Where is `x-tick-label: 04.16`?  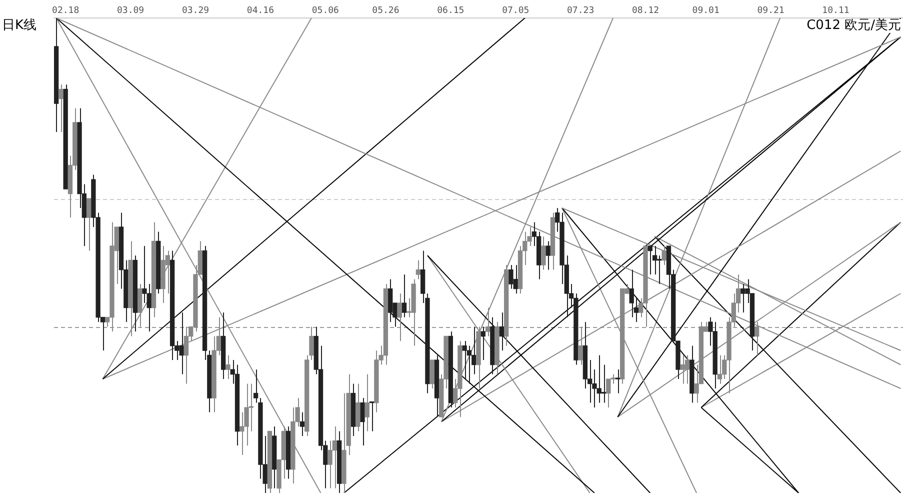 x-tick-label: 04.16 is located at coordinates (260, 11).